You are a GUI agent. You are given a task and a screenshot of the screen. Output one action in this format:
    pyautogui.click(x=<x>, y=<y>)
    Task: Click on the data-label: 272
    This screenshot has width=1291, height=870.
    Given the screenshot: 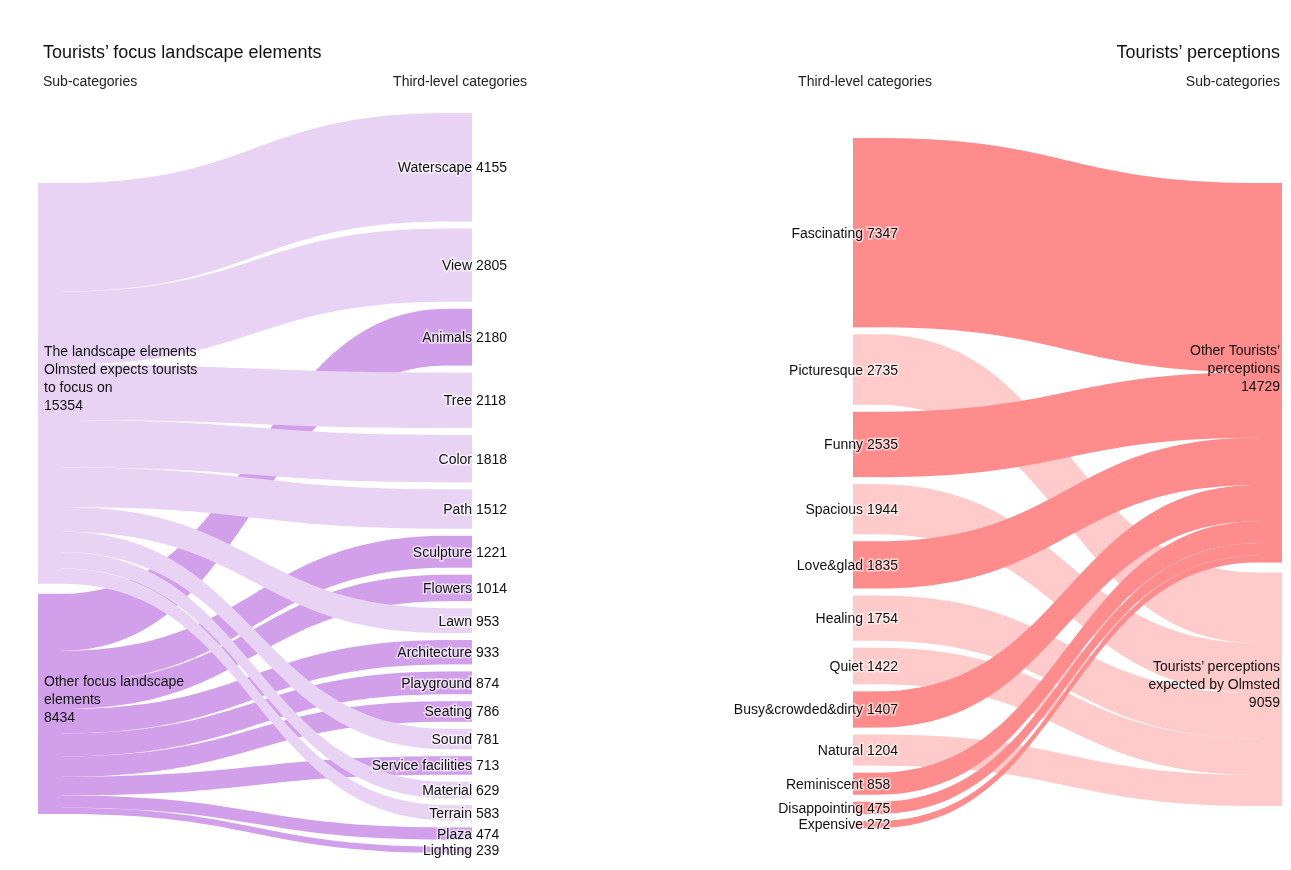 What is the action you would take?
    pyautogui.click(x=879, y=824)
    